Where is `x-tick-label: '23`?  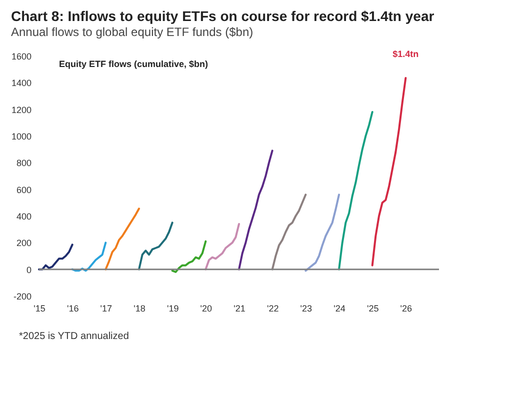 x-tick-label: '23 is located at coordinates (306, 309).